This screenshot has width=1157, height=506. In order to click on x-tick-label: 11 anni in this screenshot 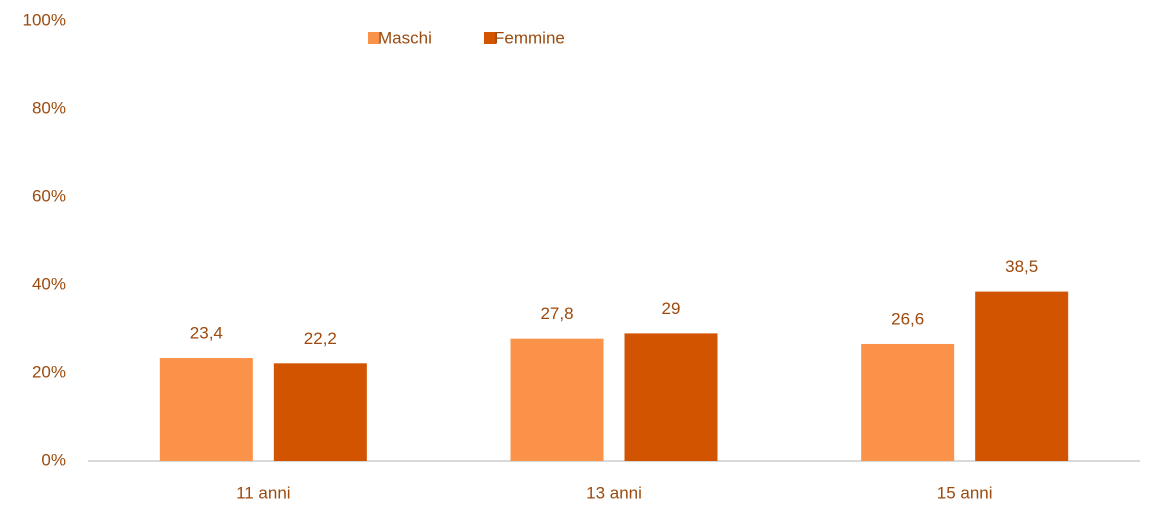, I will do `click(263, 492)`.